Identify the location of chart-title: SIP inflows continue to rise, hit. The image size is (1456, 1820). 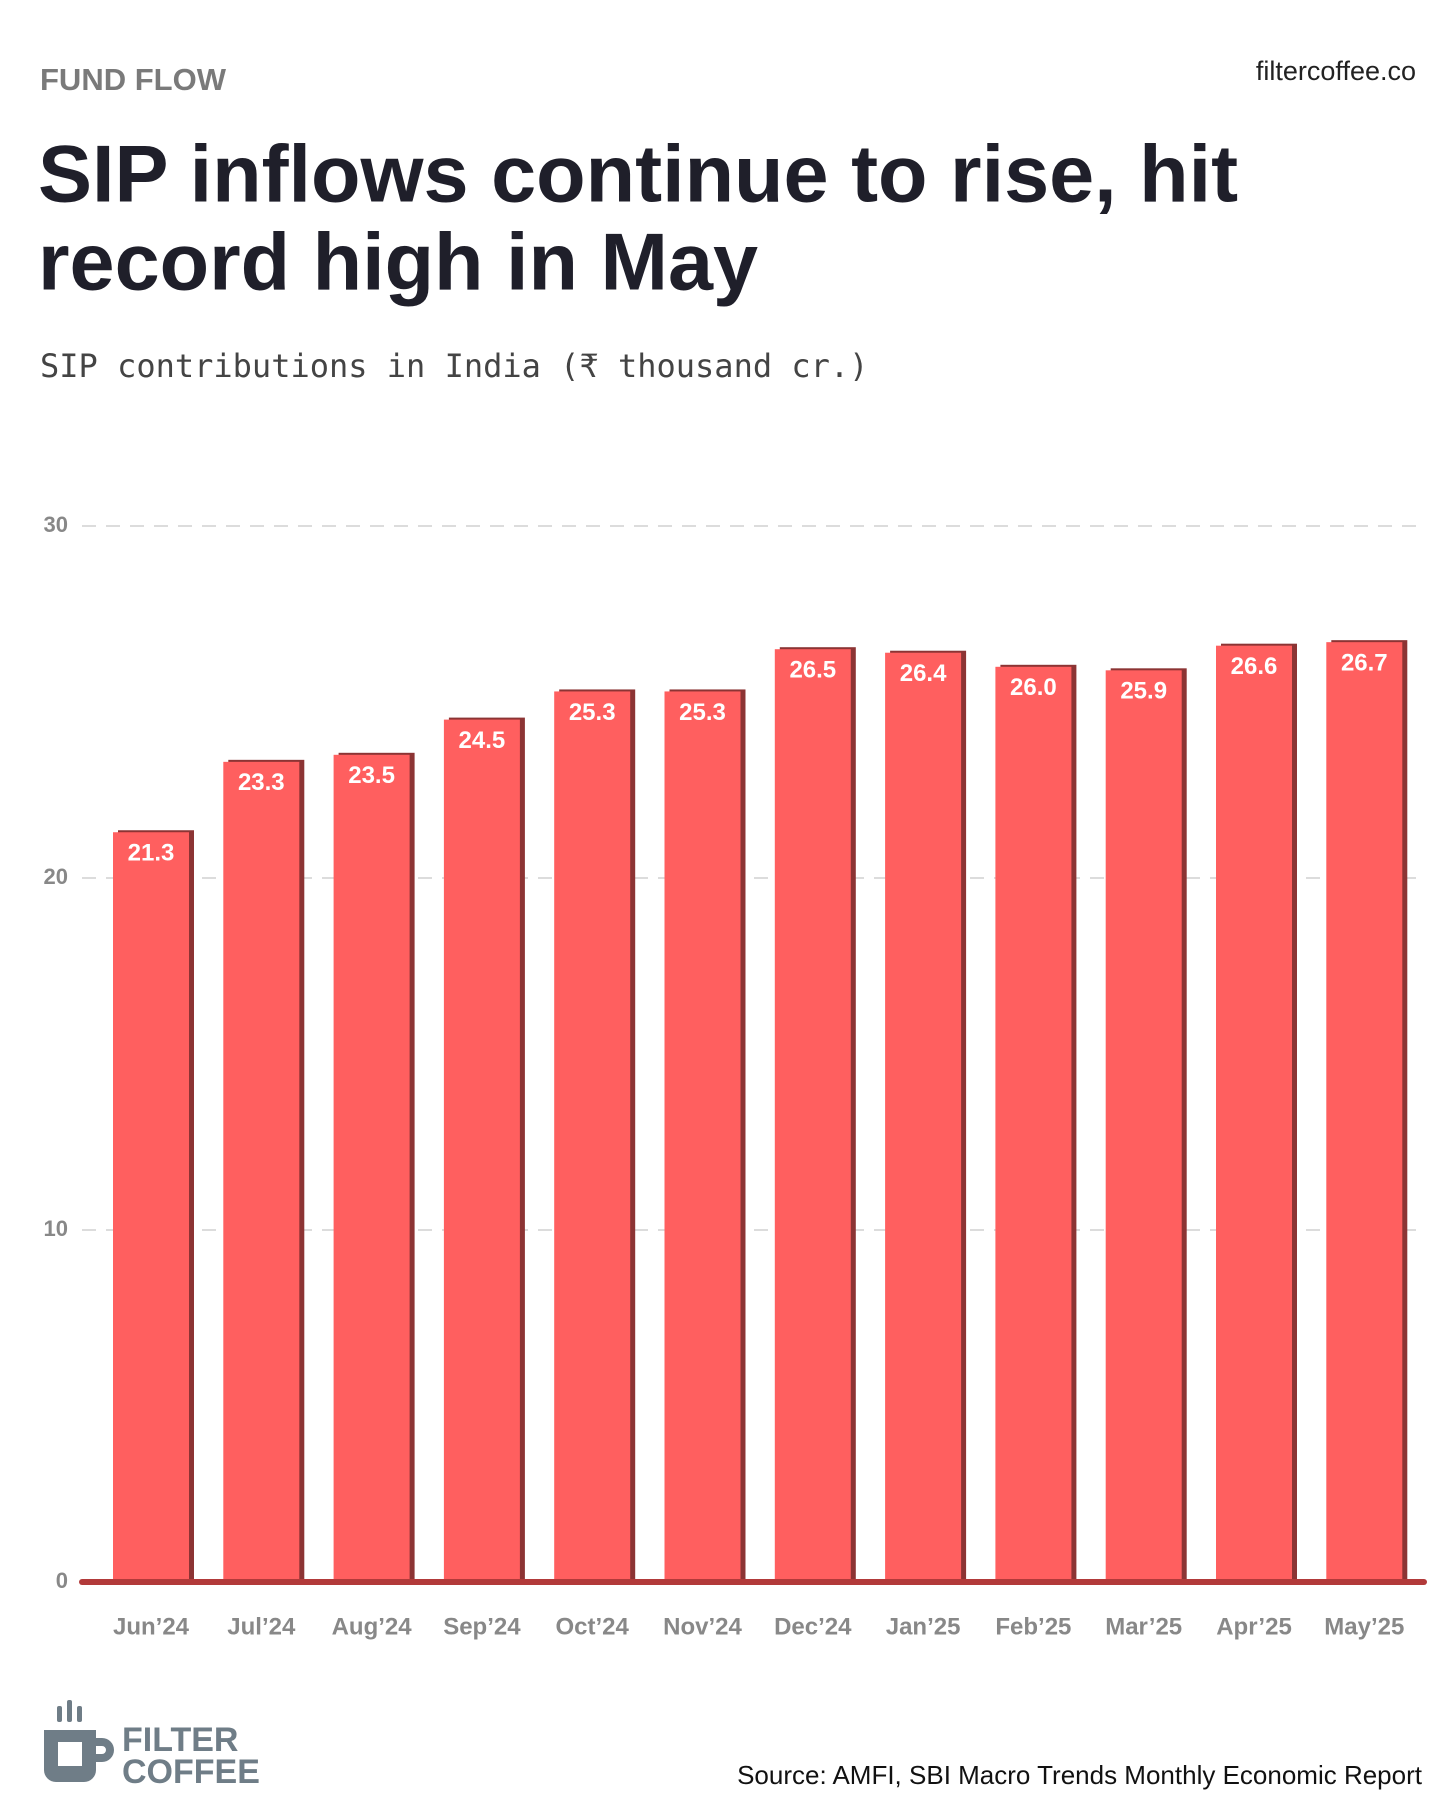
(638, 174).